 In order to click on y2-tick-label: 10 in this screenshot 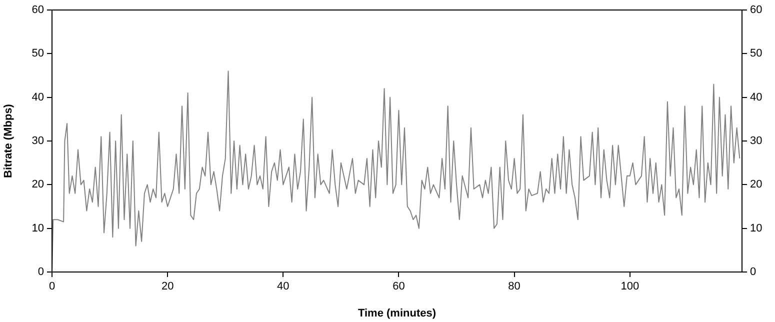, I will do `click(756, 228)`.